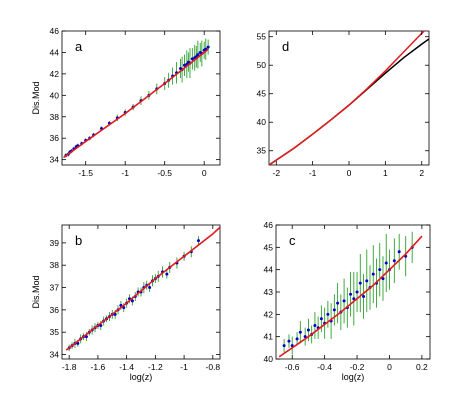 The width and height of the screenshot is (474, 407). What do you see at coordinates (126, 367) in the screenshot?
I see `x-tick-label: -1.4` at bounding box center [126, 367].